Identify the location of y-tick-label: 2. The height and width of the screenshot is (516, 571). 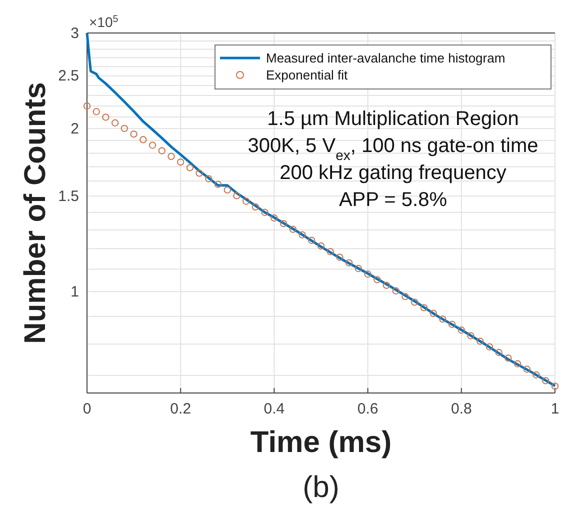
(74, 129).